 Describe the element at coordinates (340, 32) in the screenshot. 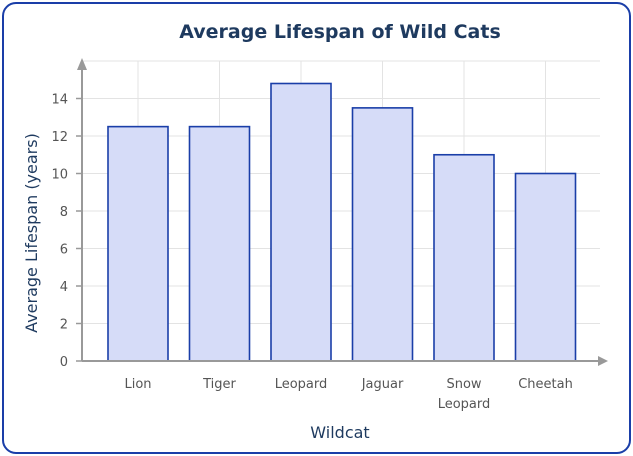

I see `chart-title: Average Lifespan of Wild Cats` at that location.